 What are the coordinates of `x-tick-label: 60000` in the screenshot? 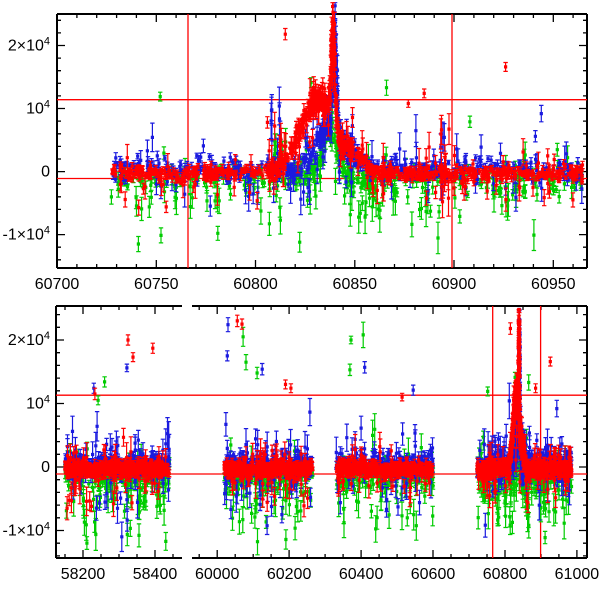 It's located at (217, 574).